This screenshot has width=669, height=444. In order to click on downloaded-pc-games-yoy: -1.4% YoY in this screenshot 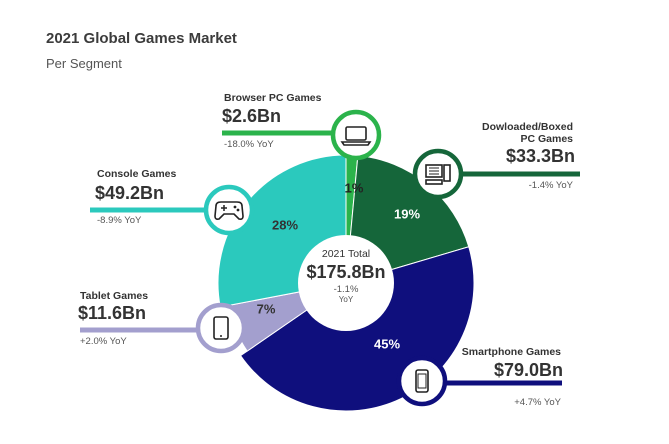, I will do `click(550, 185)`.